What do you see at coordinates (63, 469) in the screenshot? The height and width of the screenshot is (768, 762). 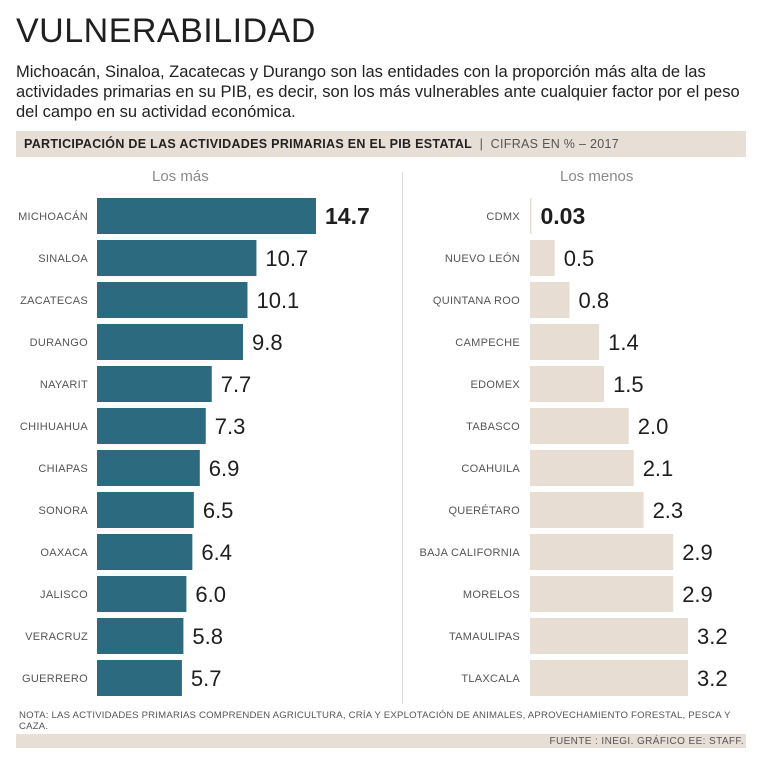 I see `most-category-label: CHIAPAS` at bounding box center [63, 469].